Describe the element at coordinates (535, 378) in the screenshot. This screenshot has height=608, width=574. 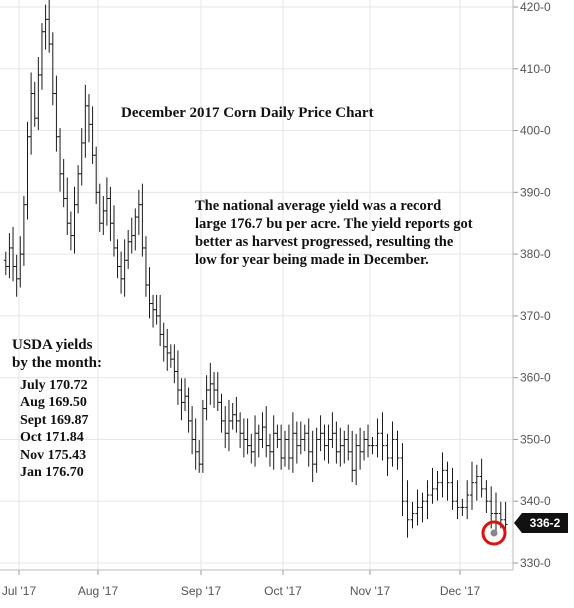
I see `y-tick-label: 360-0` at that location.